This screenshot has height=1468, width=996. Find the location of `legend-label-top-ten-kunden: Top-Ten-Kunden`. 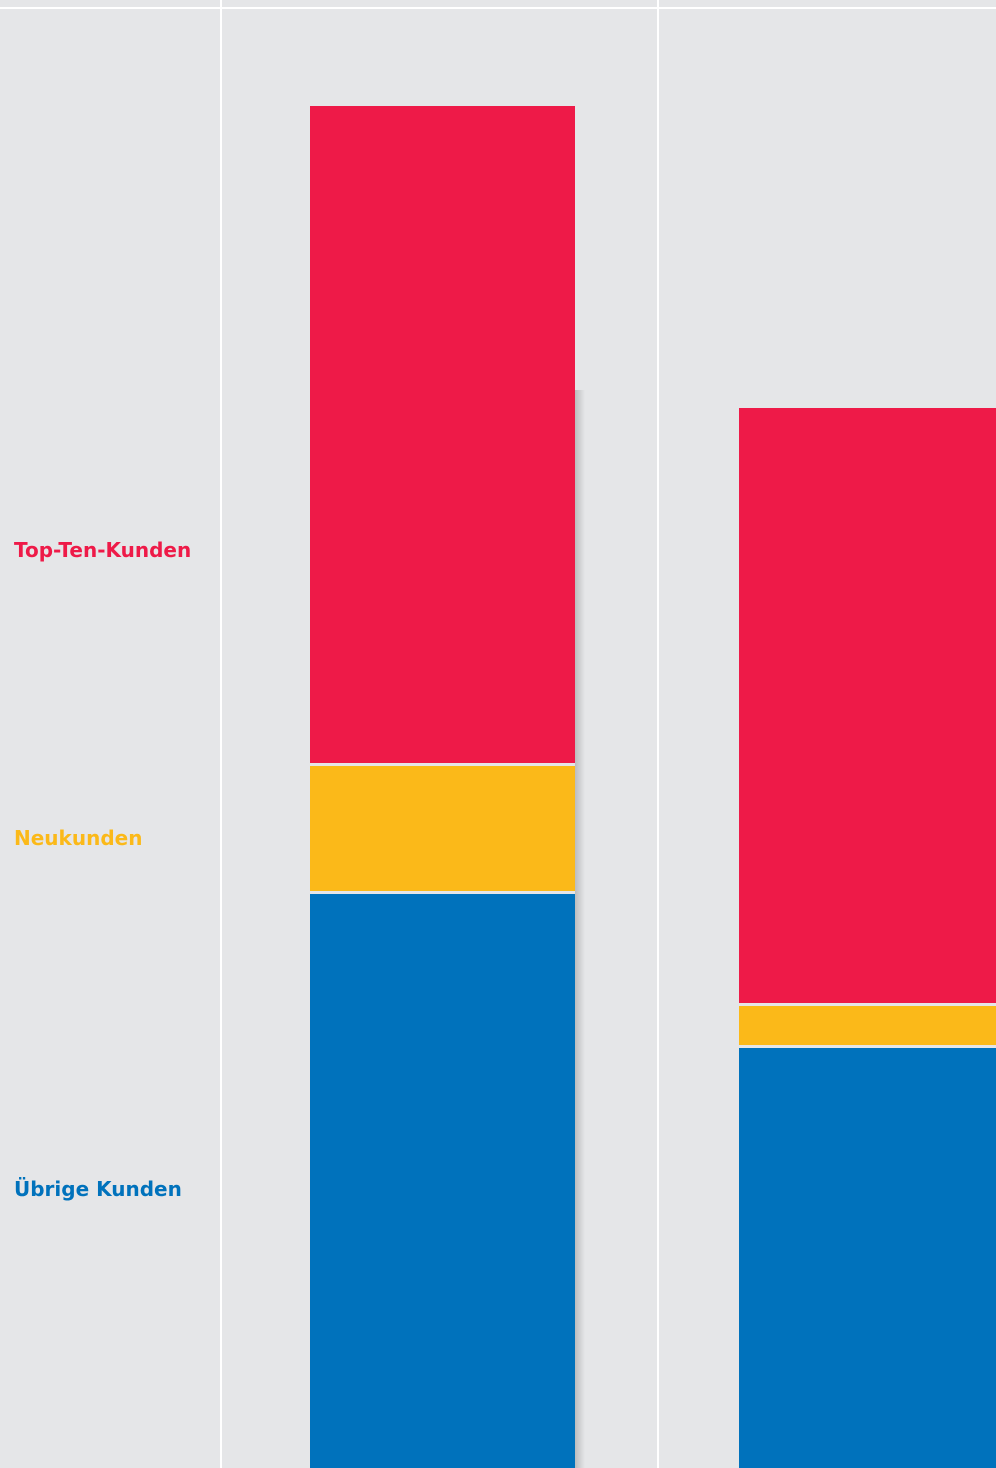

legend-label-top-ten-kunden: Top-Ten-Kunden is located at coordinates (103, 550).